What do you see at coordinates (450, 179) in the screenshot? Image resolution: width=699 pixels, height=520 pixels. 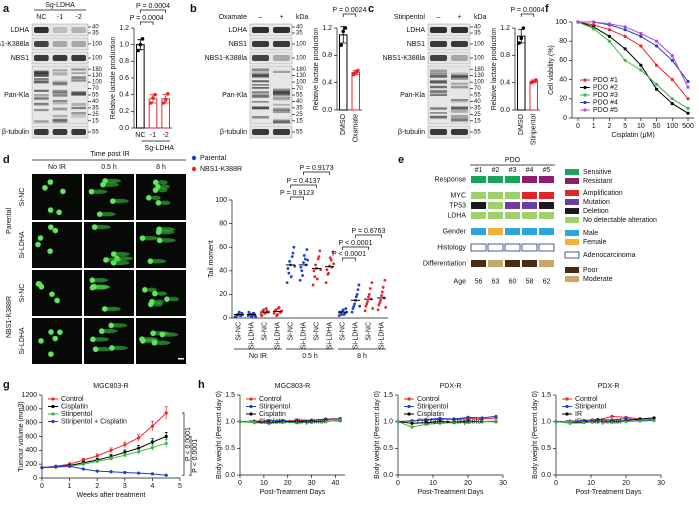 I see `heatmap-row-label: Response` at bounding box center [450, 179].